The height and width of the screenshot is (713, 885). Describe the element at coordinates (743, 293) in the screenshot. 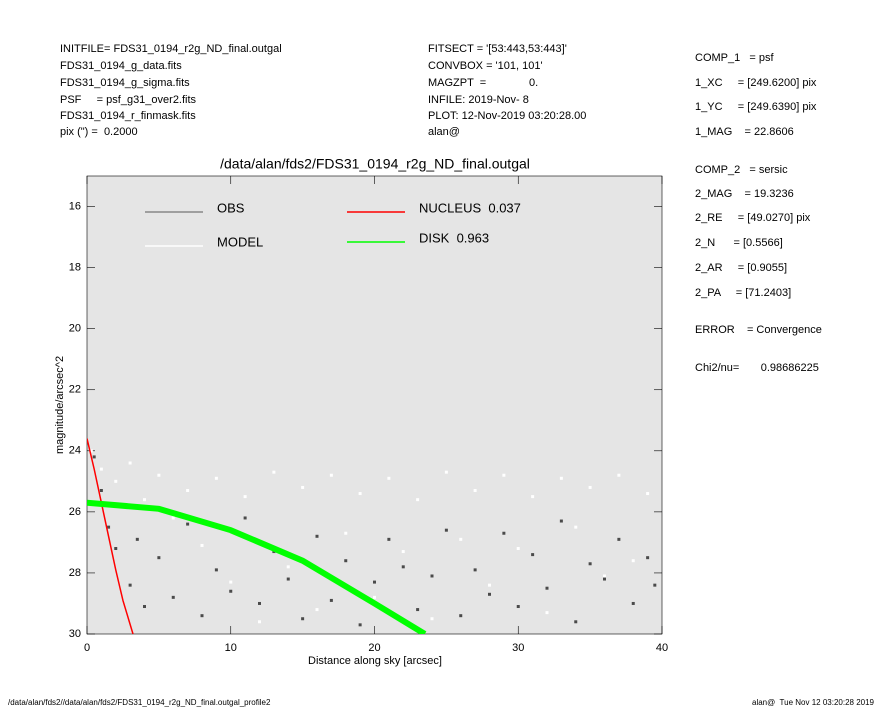

I see `info-right: 2_PA = [71.2403]` at that location.